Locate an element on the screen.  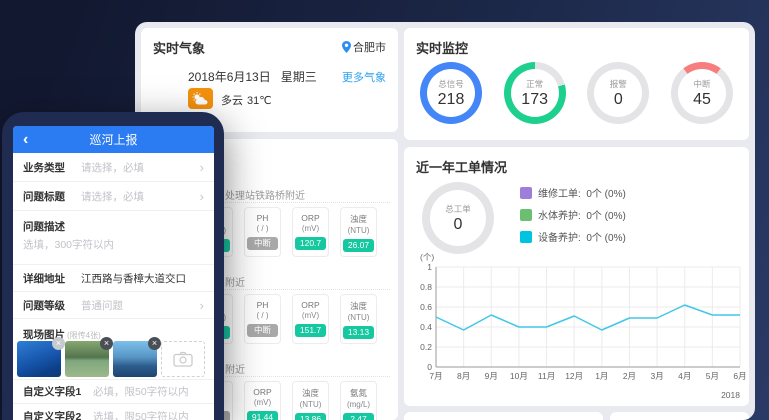
sensor-value-chip: 中断 is located at coordinates (262, 330).